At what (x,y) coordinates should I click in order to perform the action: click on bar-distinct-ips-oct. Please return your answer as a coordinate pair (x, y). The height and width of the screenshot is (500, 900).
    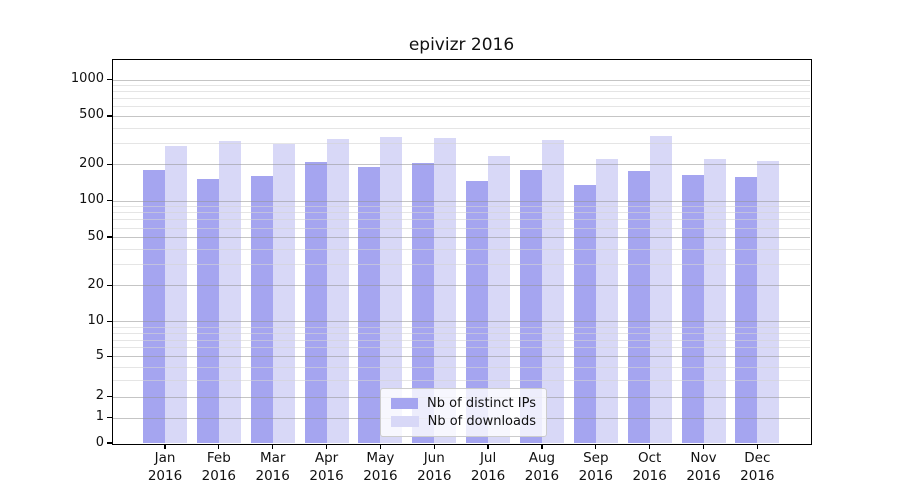
    Looking at the image, I should click on (638, 307).